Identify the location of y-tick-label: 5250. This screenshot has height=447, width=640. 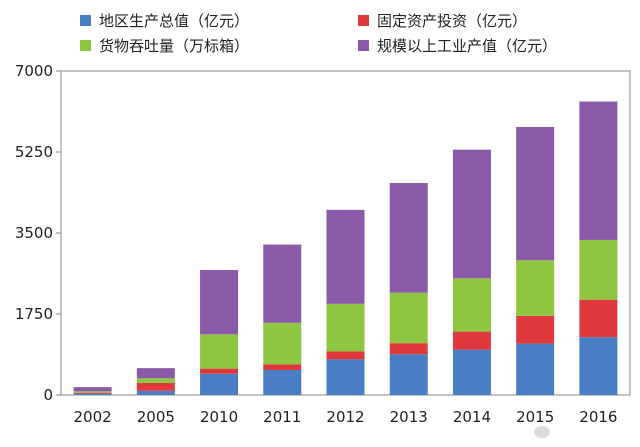
(34, 152).